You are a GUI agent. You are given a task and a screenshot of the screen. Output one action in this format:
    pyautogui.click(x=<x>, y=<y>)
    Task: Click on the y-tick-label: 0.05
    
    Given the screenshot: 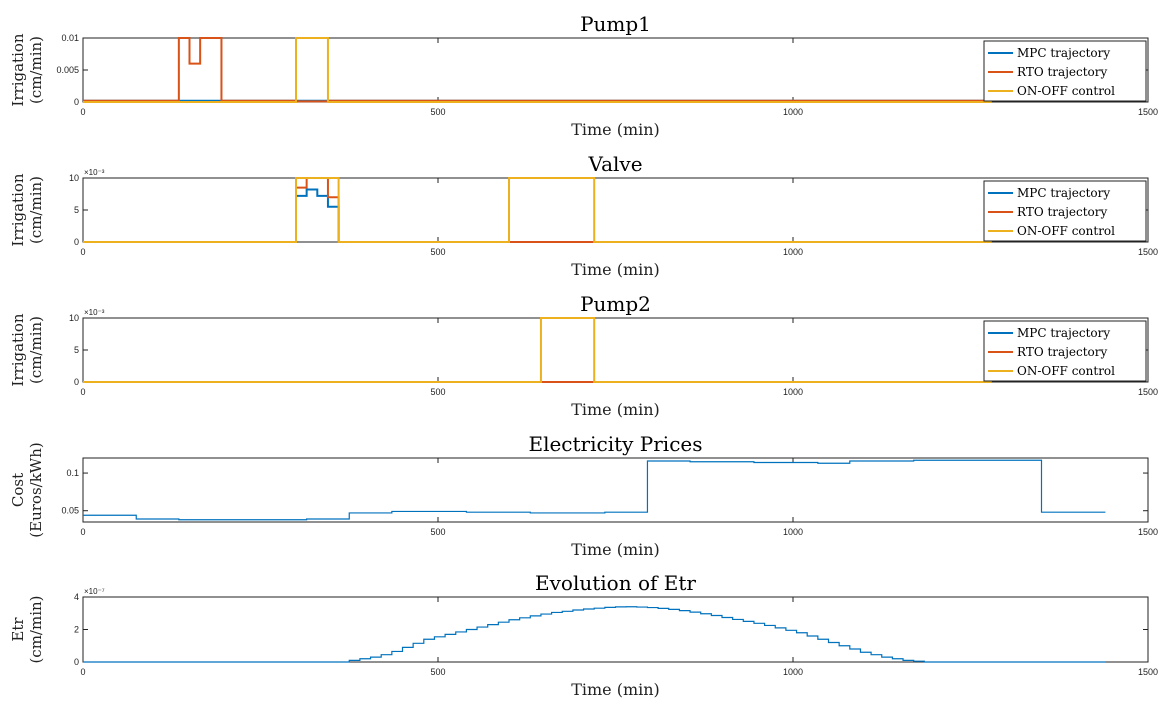 What is the action you would take?
    pyautogui.click(x=70, y=511)
    